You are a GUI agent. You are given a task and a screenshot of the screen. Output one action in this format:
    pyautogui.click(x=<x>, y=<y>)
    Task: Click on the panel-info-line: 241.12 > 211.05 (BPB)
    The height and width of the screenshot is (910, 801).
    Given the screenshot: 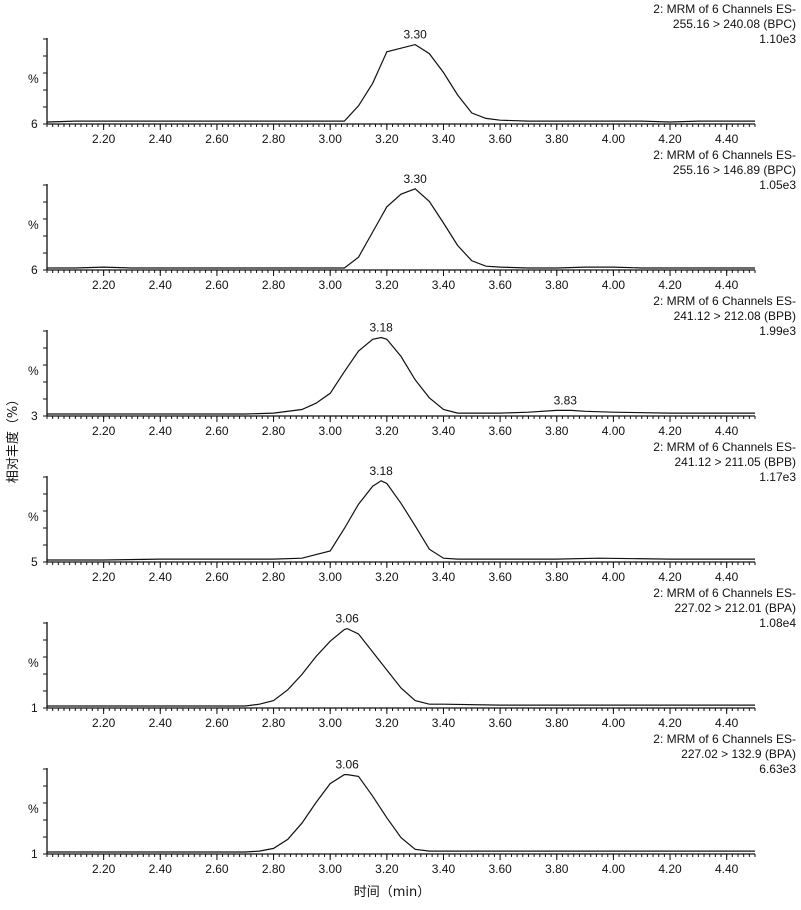 What is the action you would take?
    pyautogui.click(x=735, y=462)
    